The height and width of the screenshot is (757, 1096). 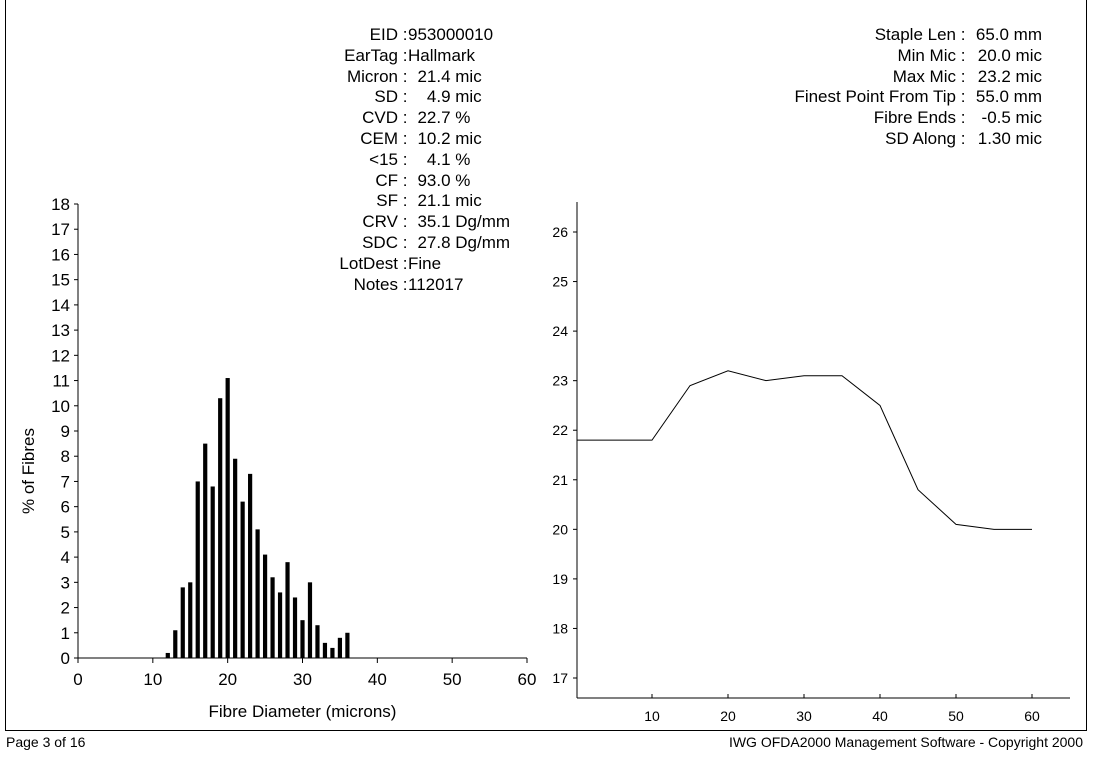 I want to click on length-stat-value: -0.5 mic, so click(x=1011, y=118).